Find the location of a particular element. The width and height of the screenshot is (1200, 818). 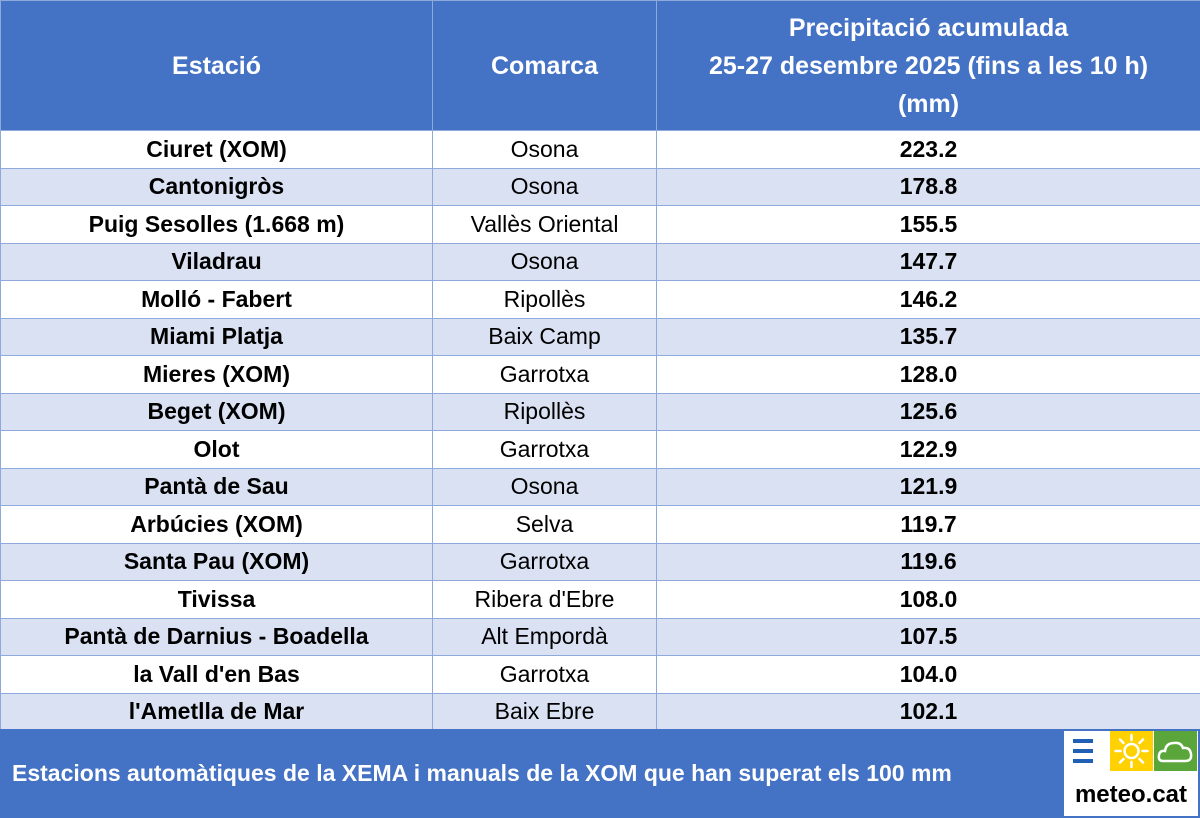

comarca-name: Baix Ebre is located at coordinates (544, 711).